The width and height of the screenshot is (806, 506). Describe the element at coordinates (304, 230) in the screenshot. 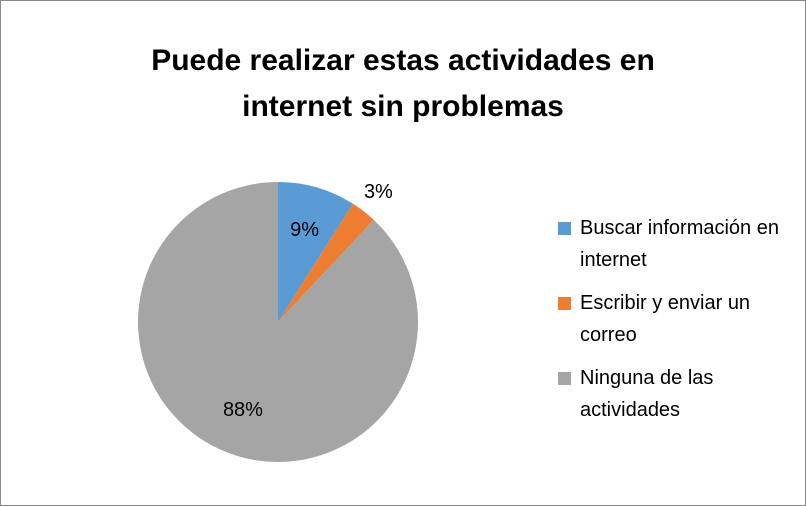

I see `data-label: 9%` at that location.